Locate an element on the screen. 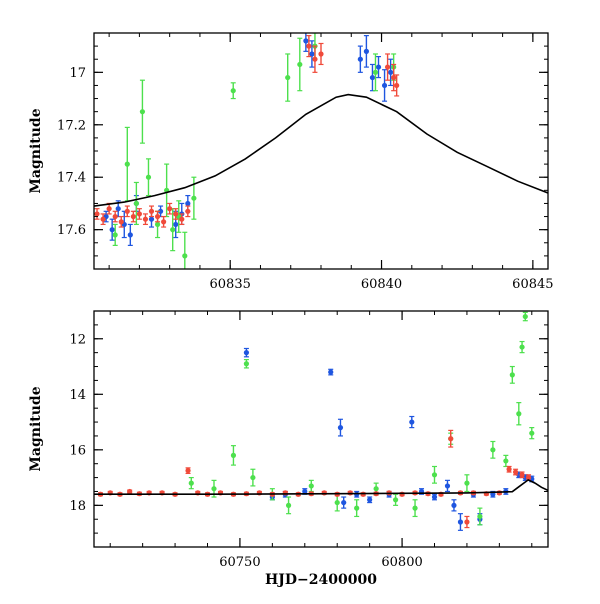 The width and height of the screenshot is (600, 604). bottom-y-tick-label: 12 is located at coordinates (77, 339).